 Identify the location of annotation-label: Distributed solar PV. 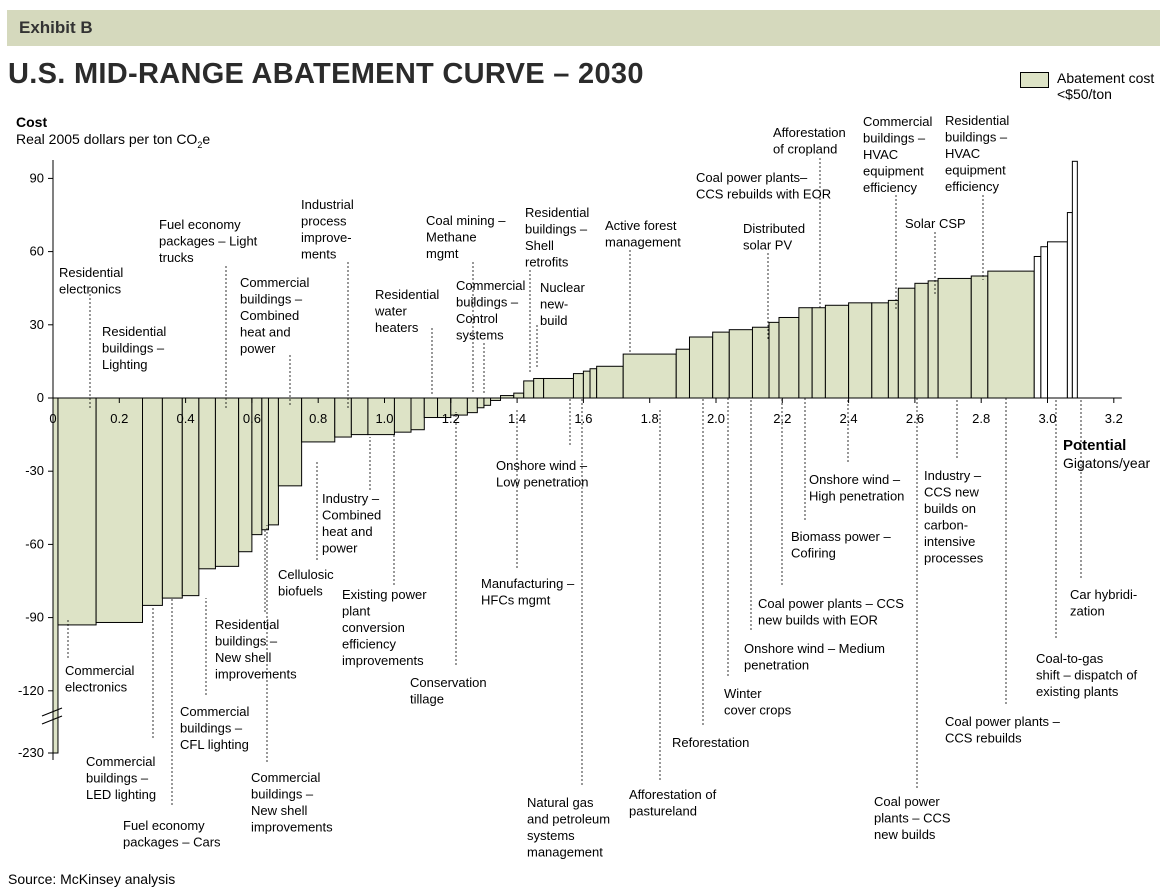
(774, 237).